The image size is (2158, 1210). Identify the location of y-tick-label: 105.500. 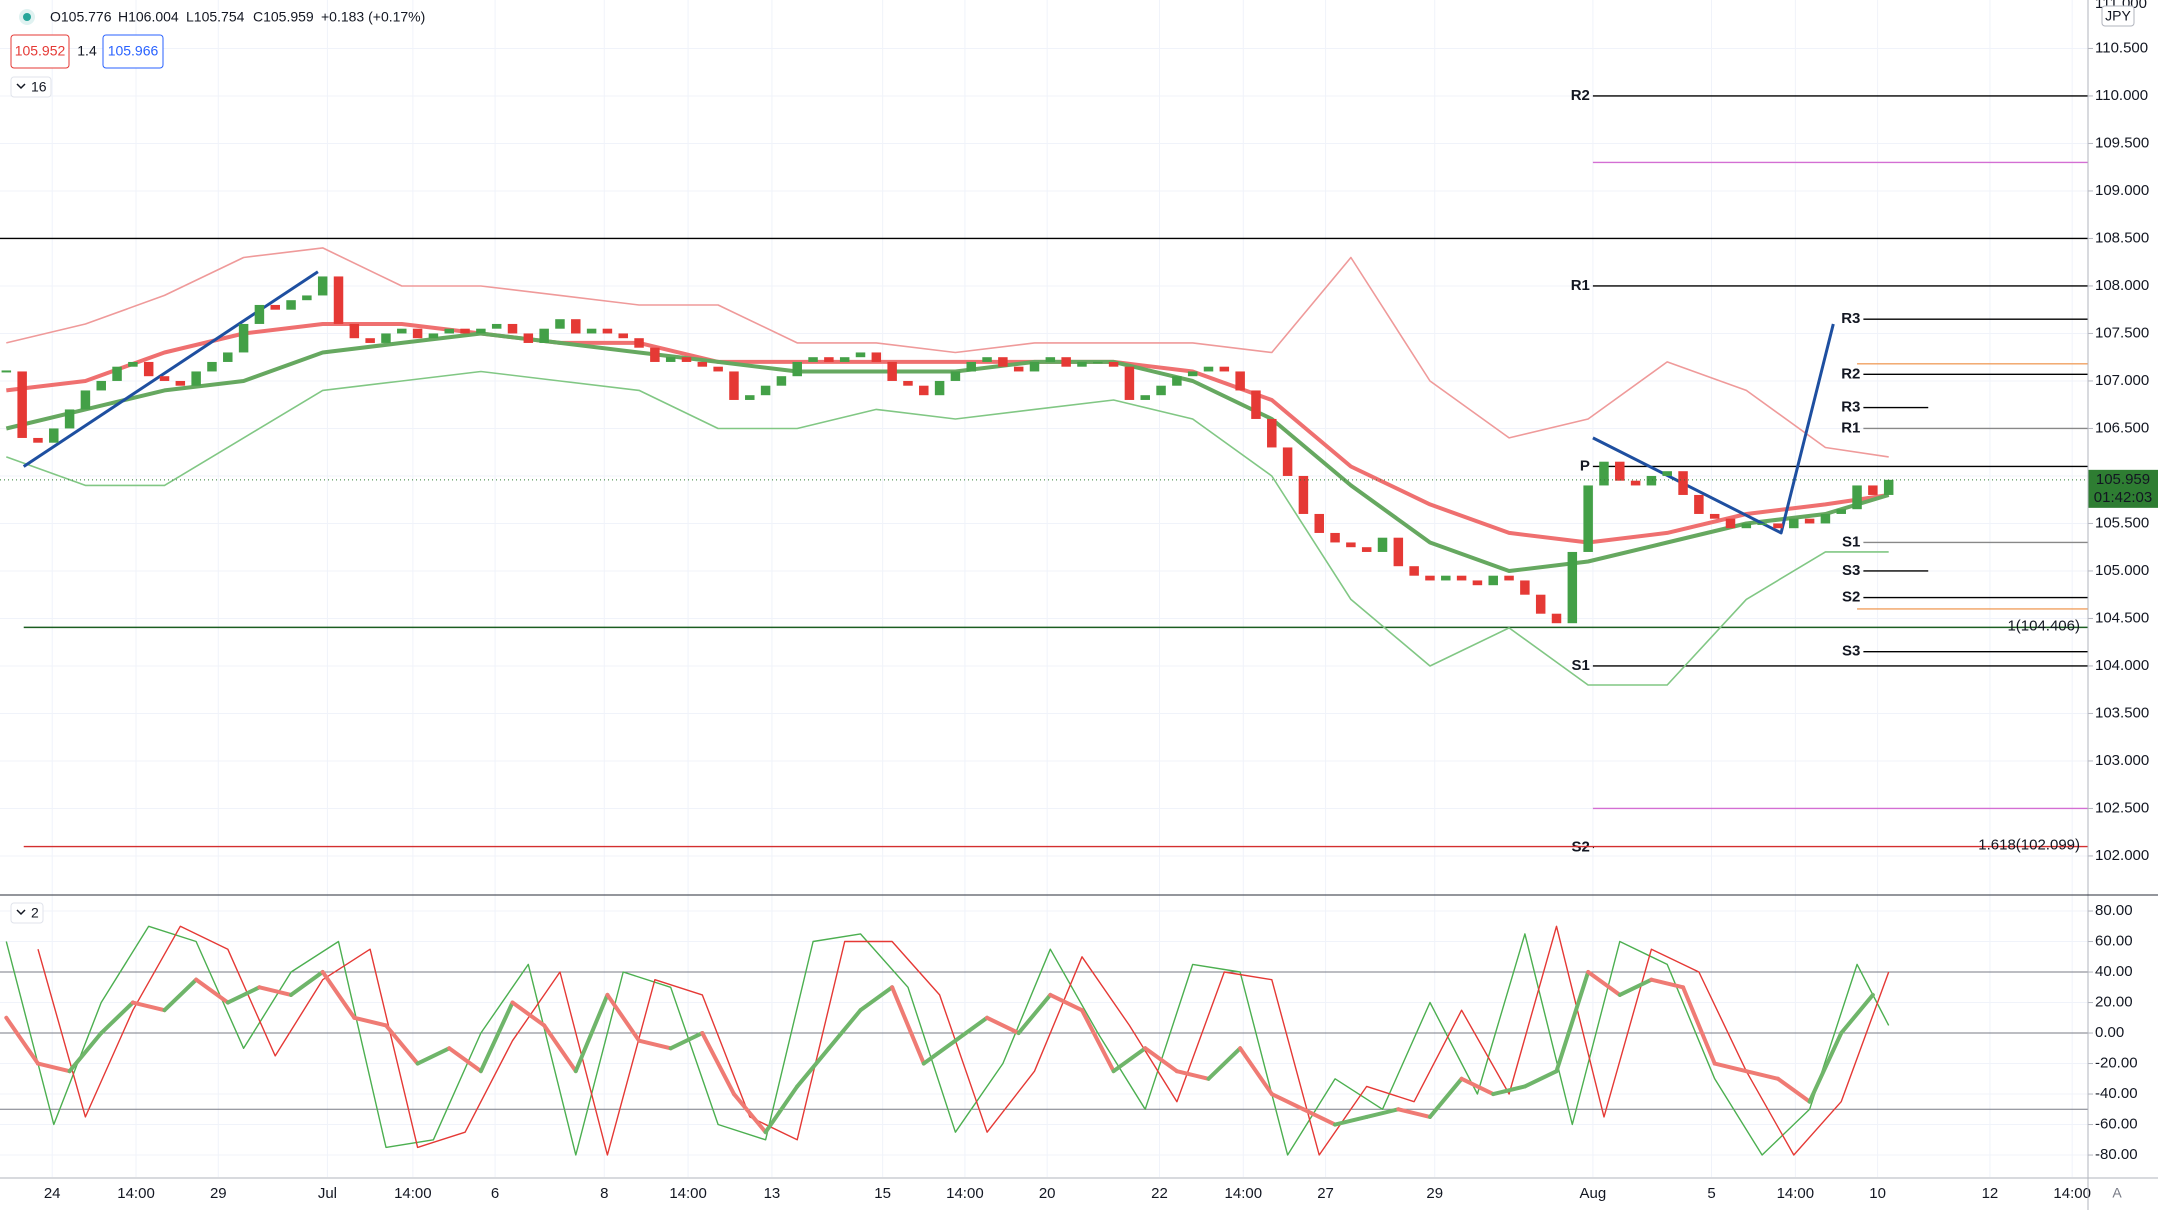
(2122, 522).